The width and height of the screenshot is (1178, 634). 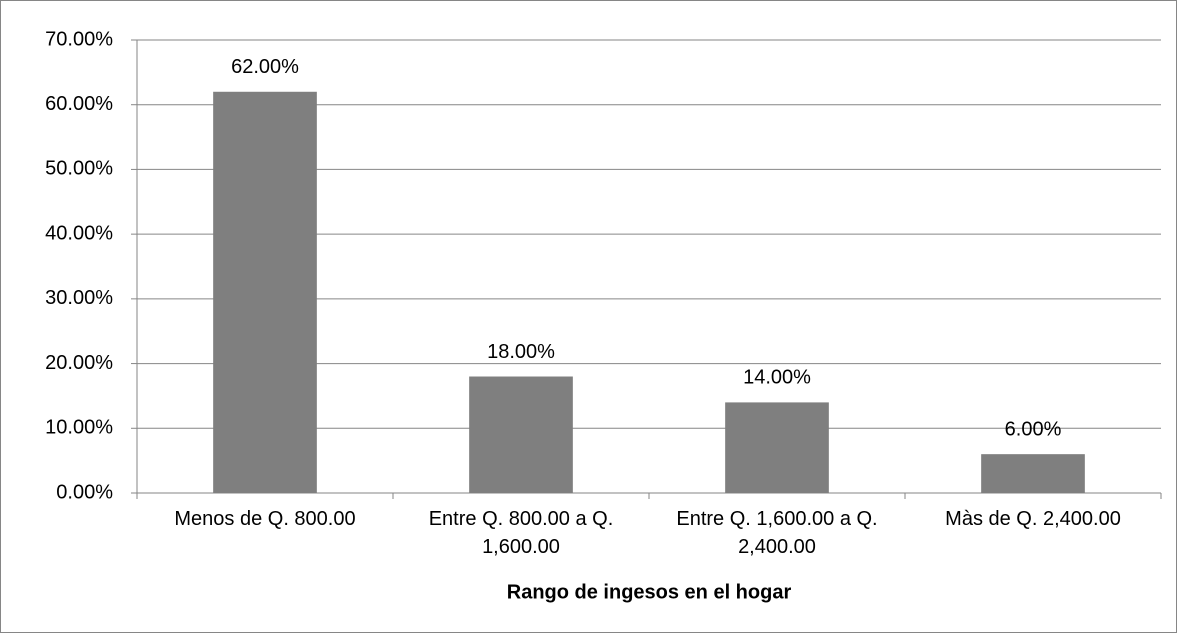 I want to click on x-tick-label: Entre Q. 800.00 a Q. 1,600.00, so click(x=521, y=533).